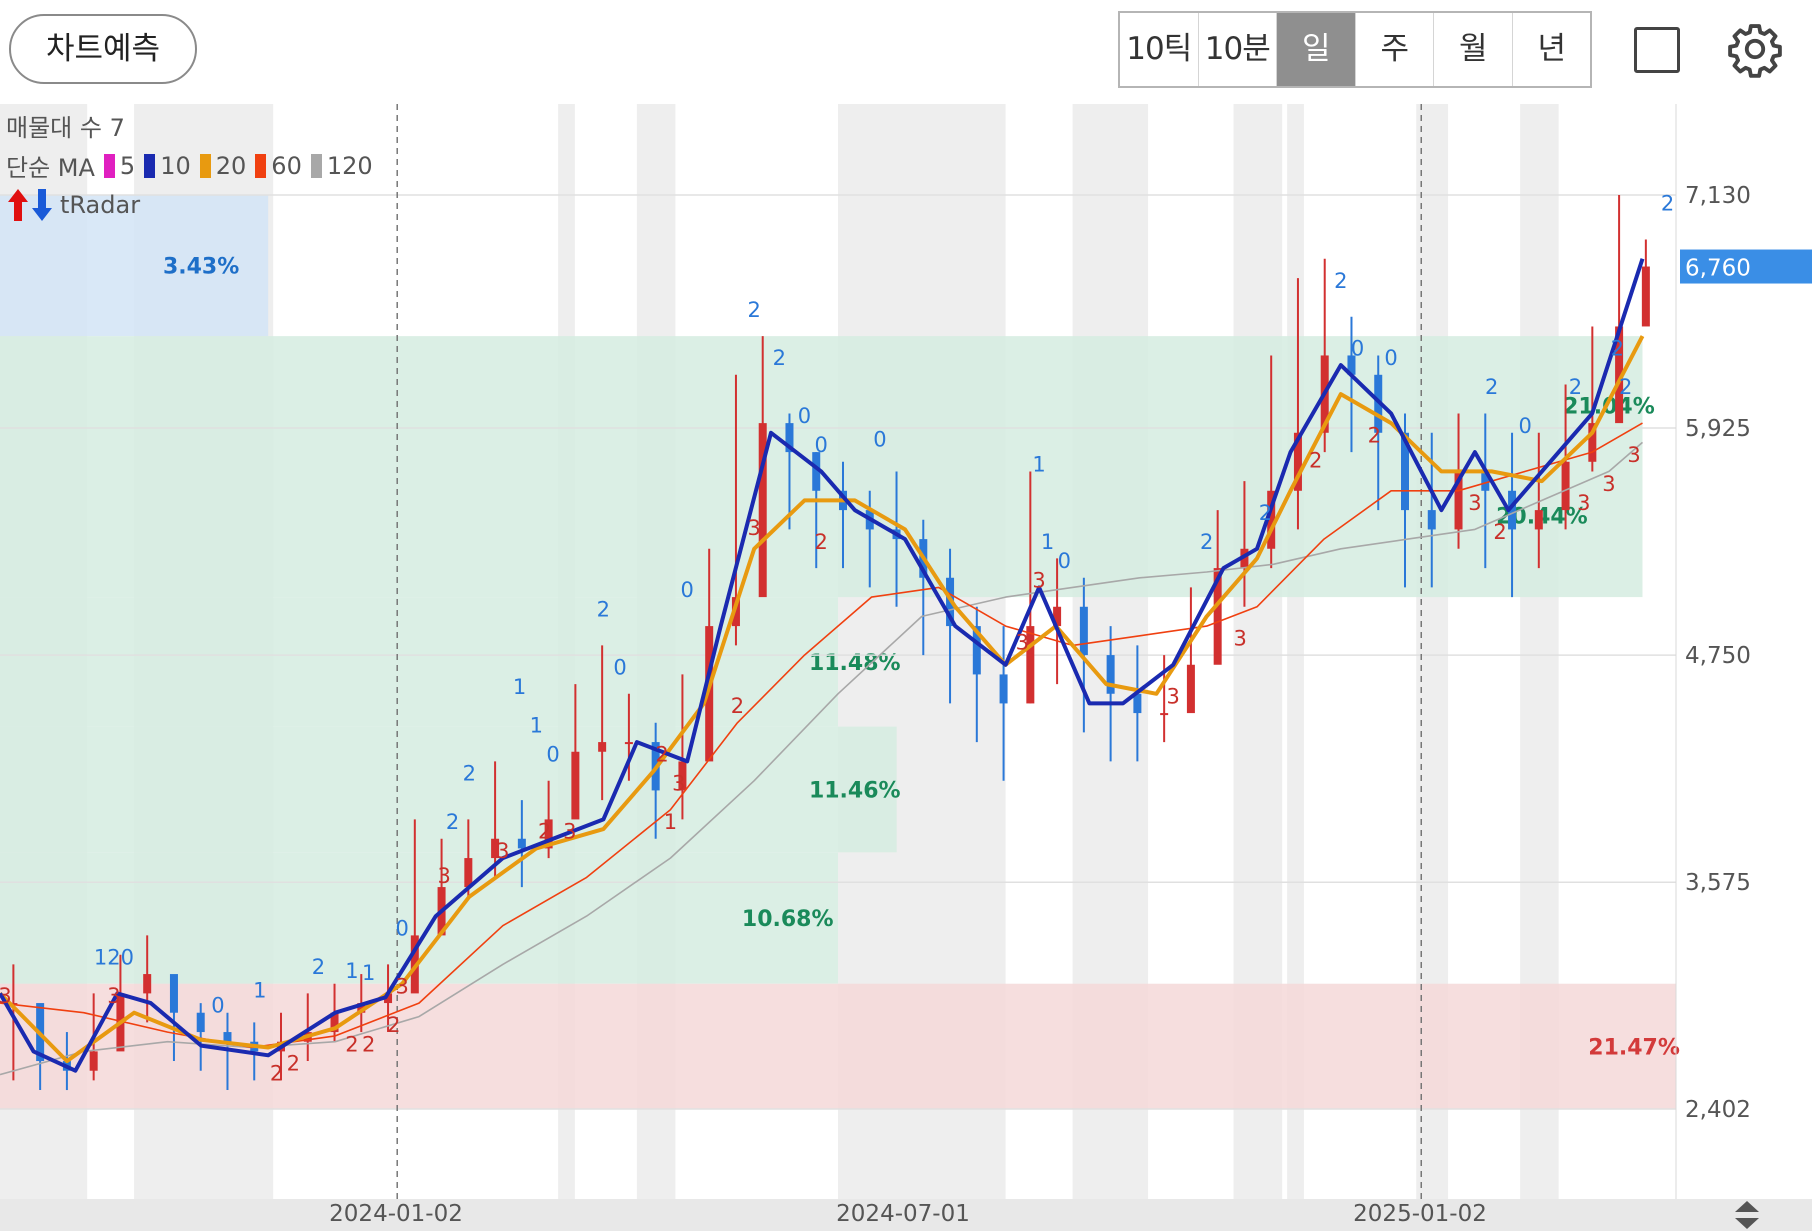  I want to click on period-day: 일, so click(1316, 49).